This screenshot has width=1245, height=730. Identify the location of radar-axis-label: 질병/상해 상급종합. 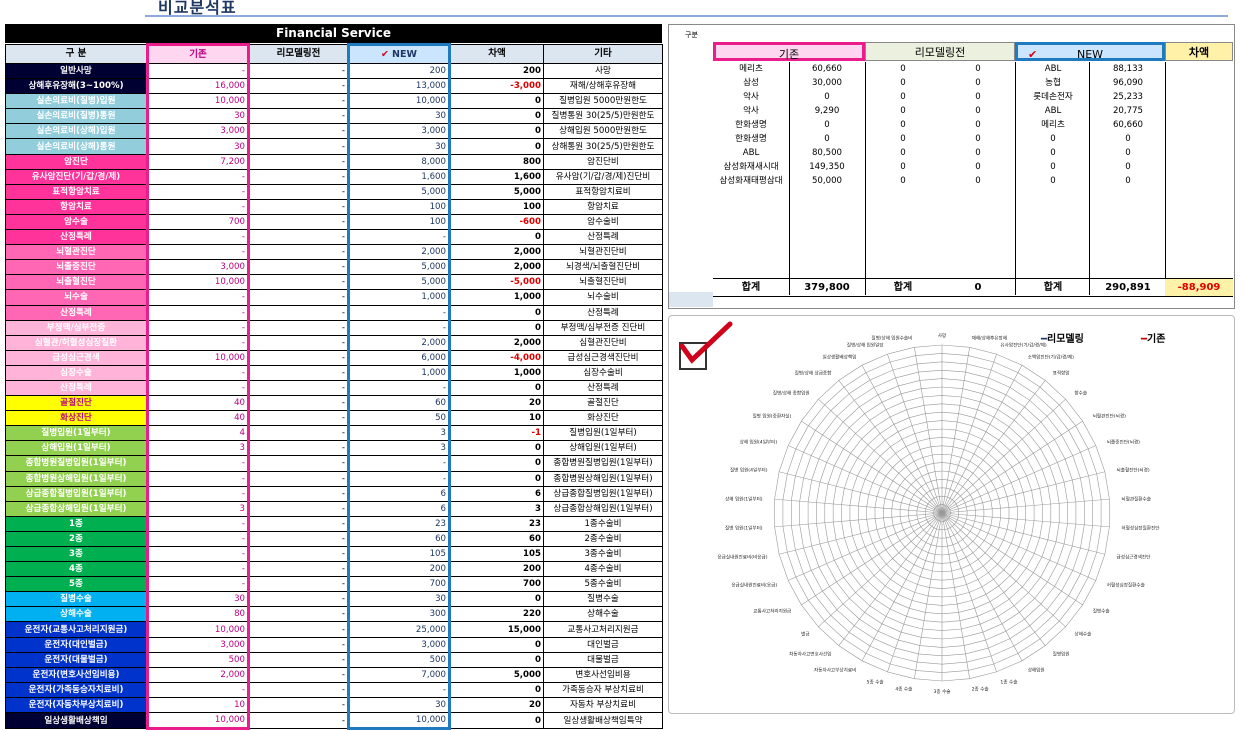
(814, 373).